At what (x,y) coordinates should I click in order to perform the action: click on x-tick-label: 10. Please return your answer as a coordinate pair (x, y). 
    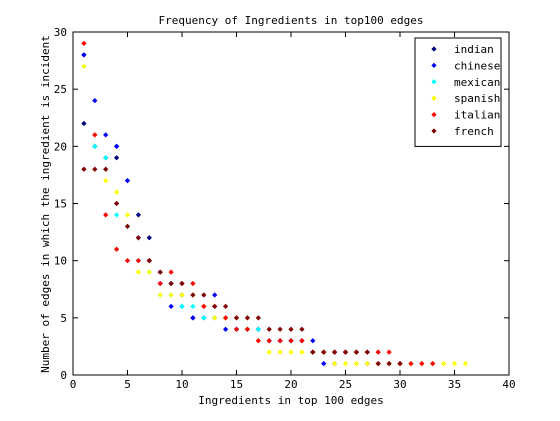
    Looking at the image, I should click on (181, 384).